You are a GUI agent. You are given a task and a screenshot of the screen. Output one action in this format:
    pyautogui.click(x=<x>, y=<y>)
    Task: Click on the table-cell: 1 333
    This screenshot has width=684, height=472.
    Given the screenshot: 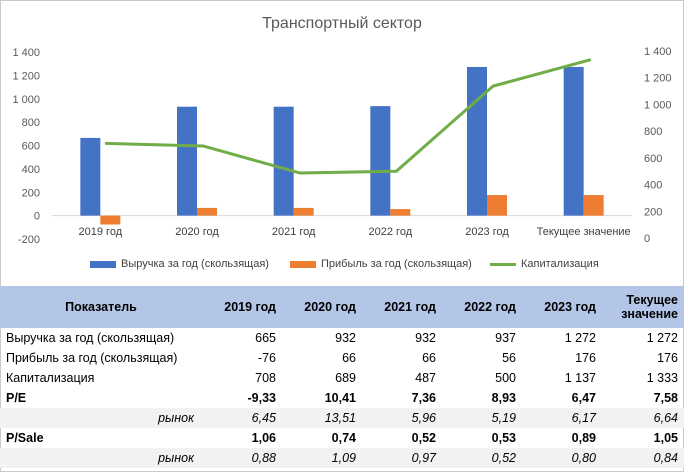 What is the action you would take?
    pyautogui.click(x=662, y=378)
    